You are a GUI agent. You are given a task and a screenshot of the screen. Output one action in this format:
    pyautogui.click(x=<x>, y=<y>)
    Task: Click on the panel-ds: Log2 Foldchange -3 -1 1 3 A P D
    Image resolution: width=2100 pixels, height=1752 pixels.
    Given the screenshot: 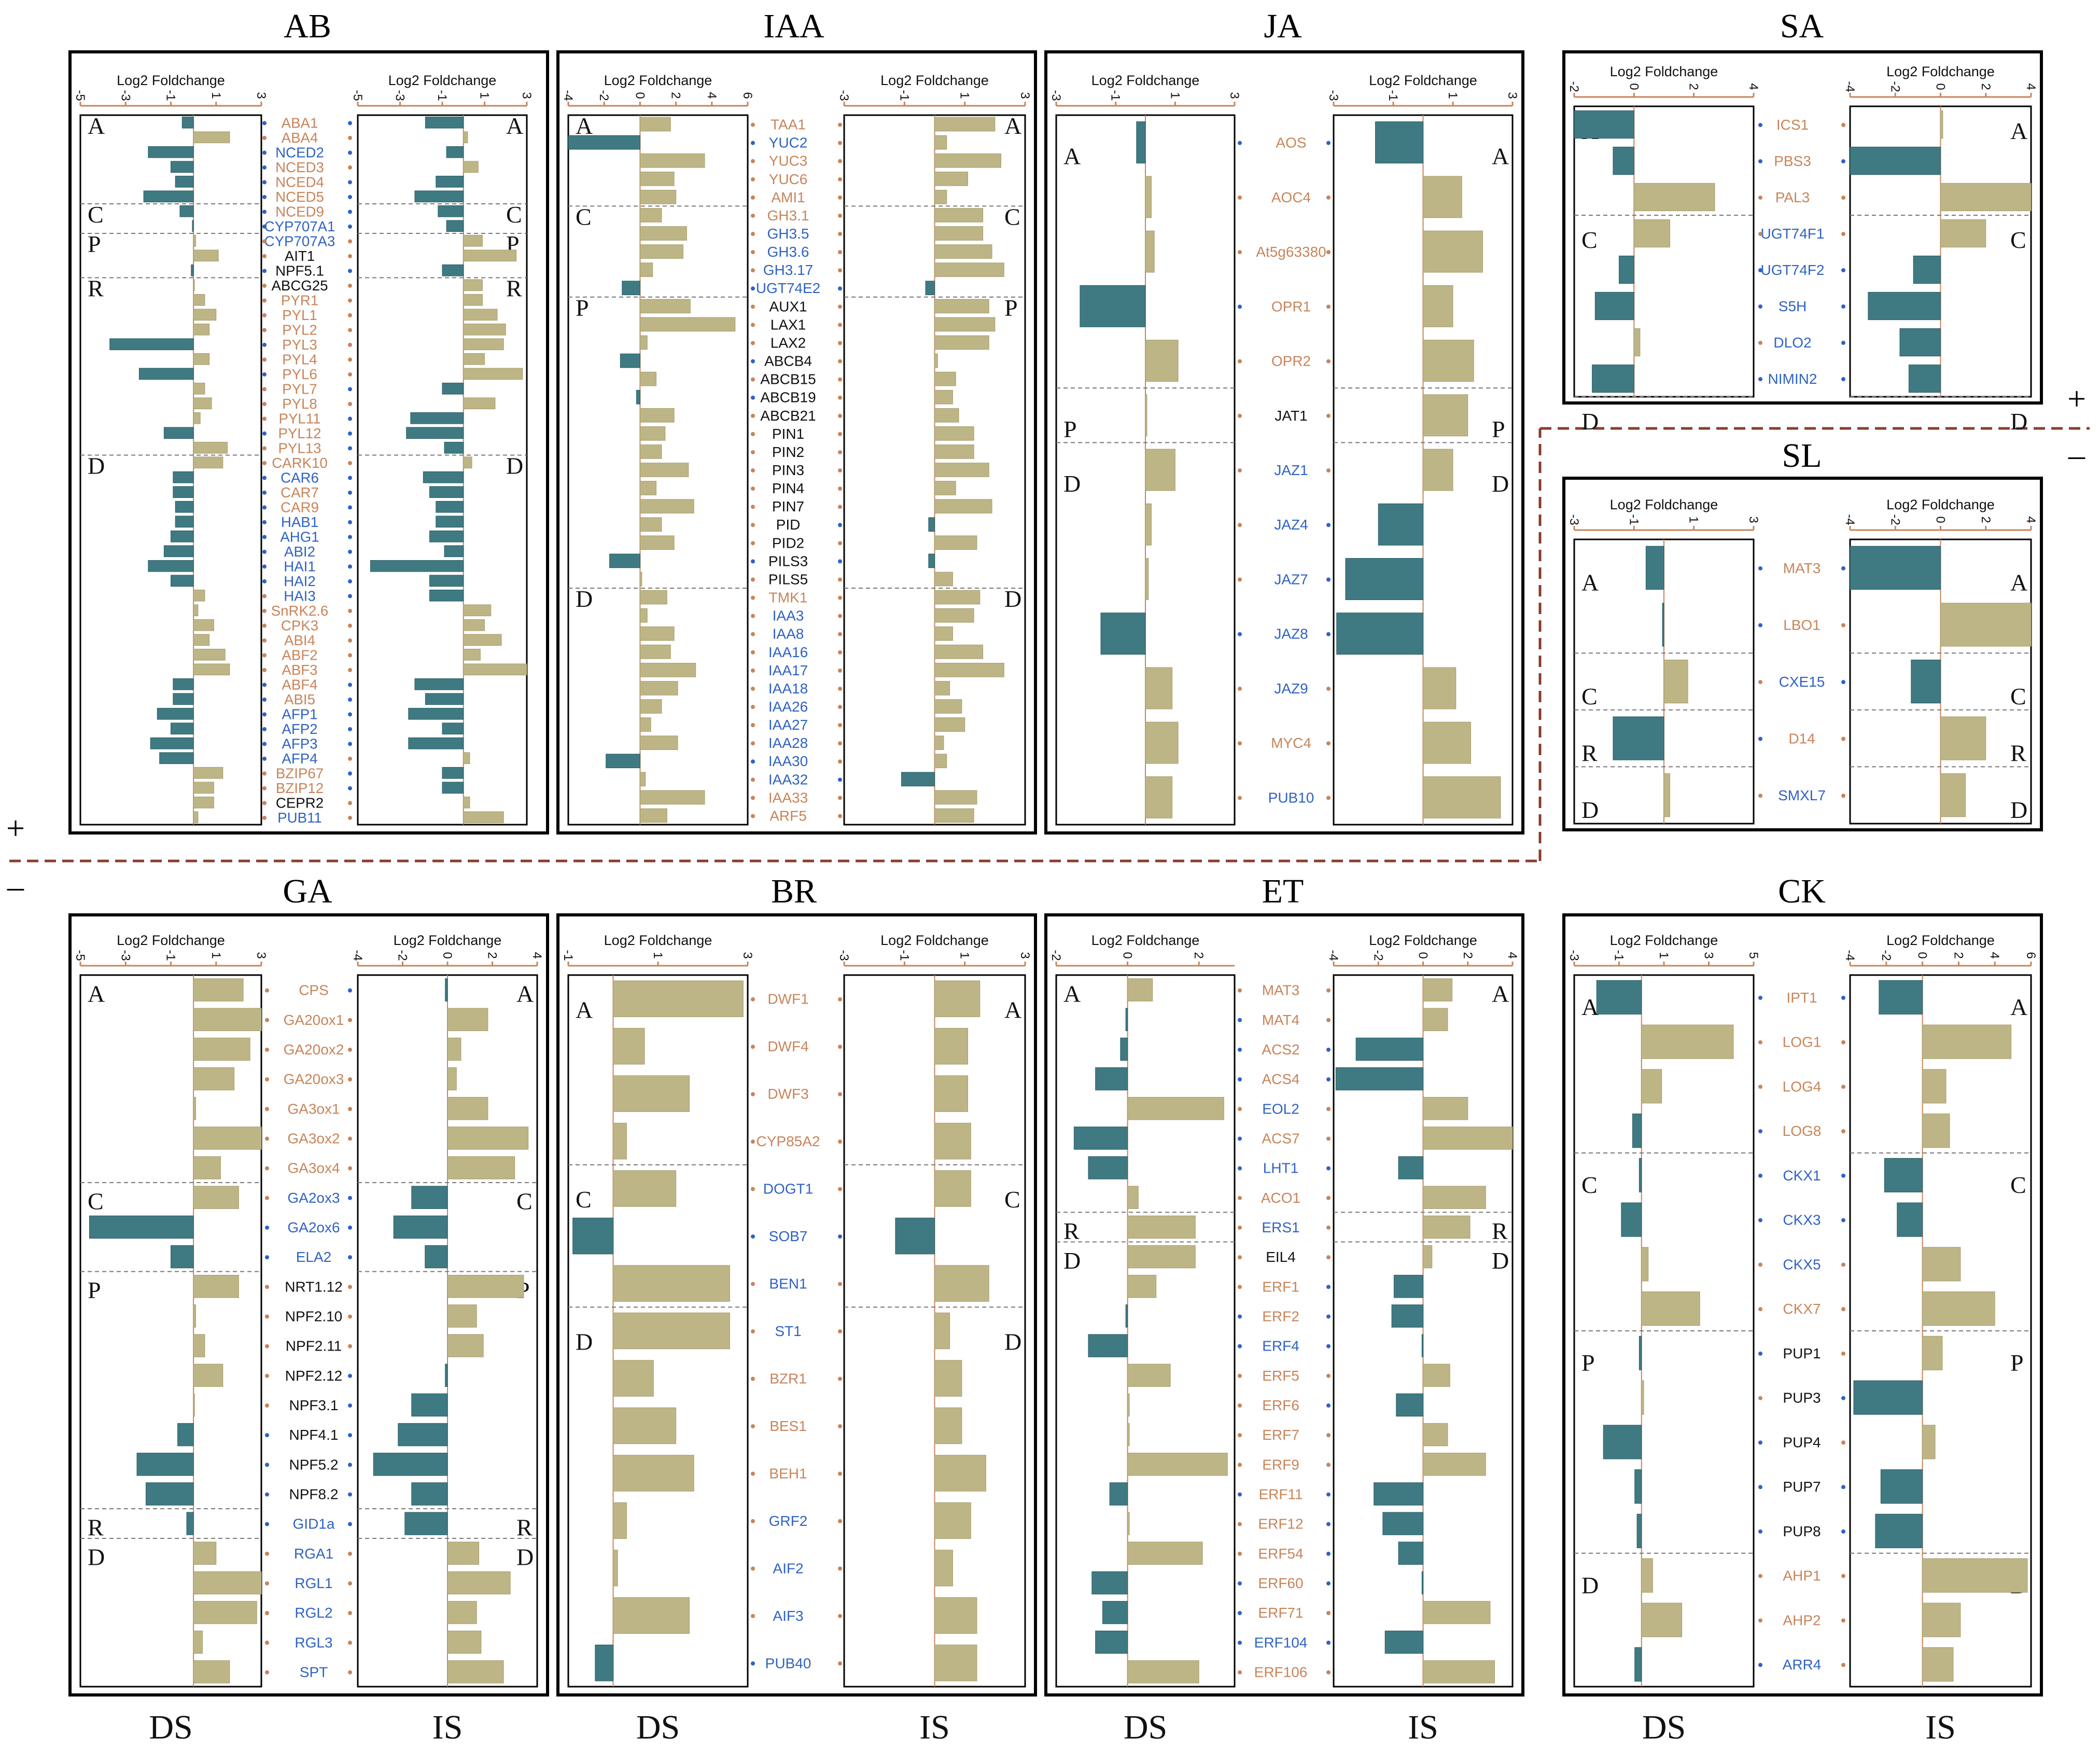 What is the action you would take?
    pyautogui.click(x=1145, y=449)
    